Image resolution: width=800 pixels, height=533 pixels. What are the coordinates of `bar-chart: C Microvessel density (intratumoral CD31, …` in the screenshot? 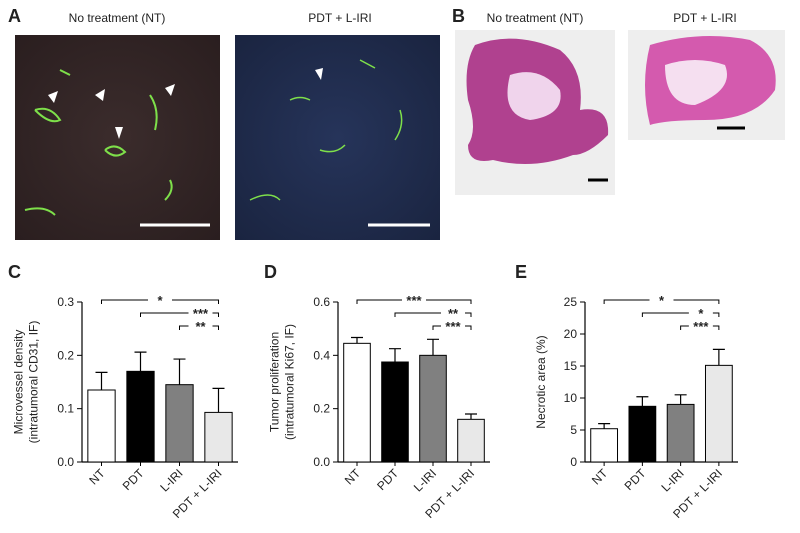 It's located at (123, 391).